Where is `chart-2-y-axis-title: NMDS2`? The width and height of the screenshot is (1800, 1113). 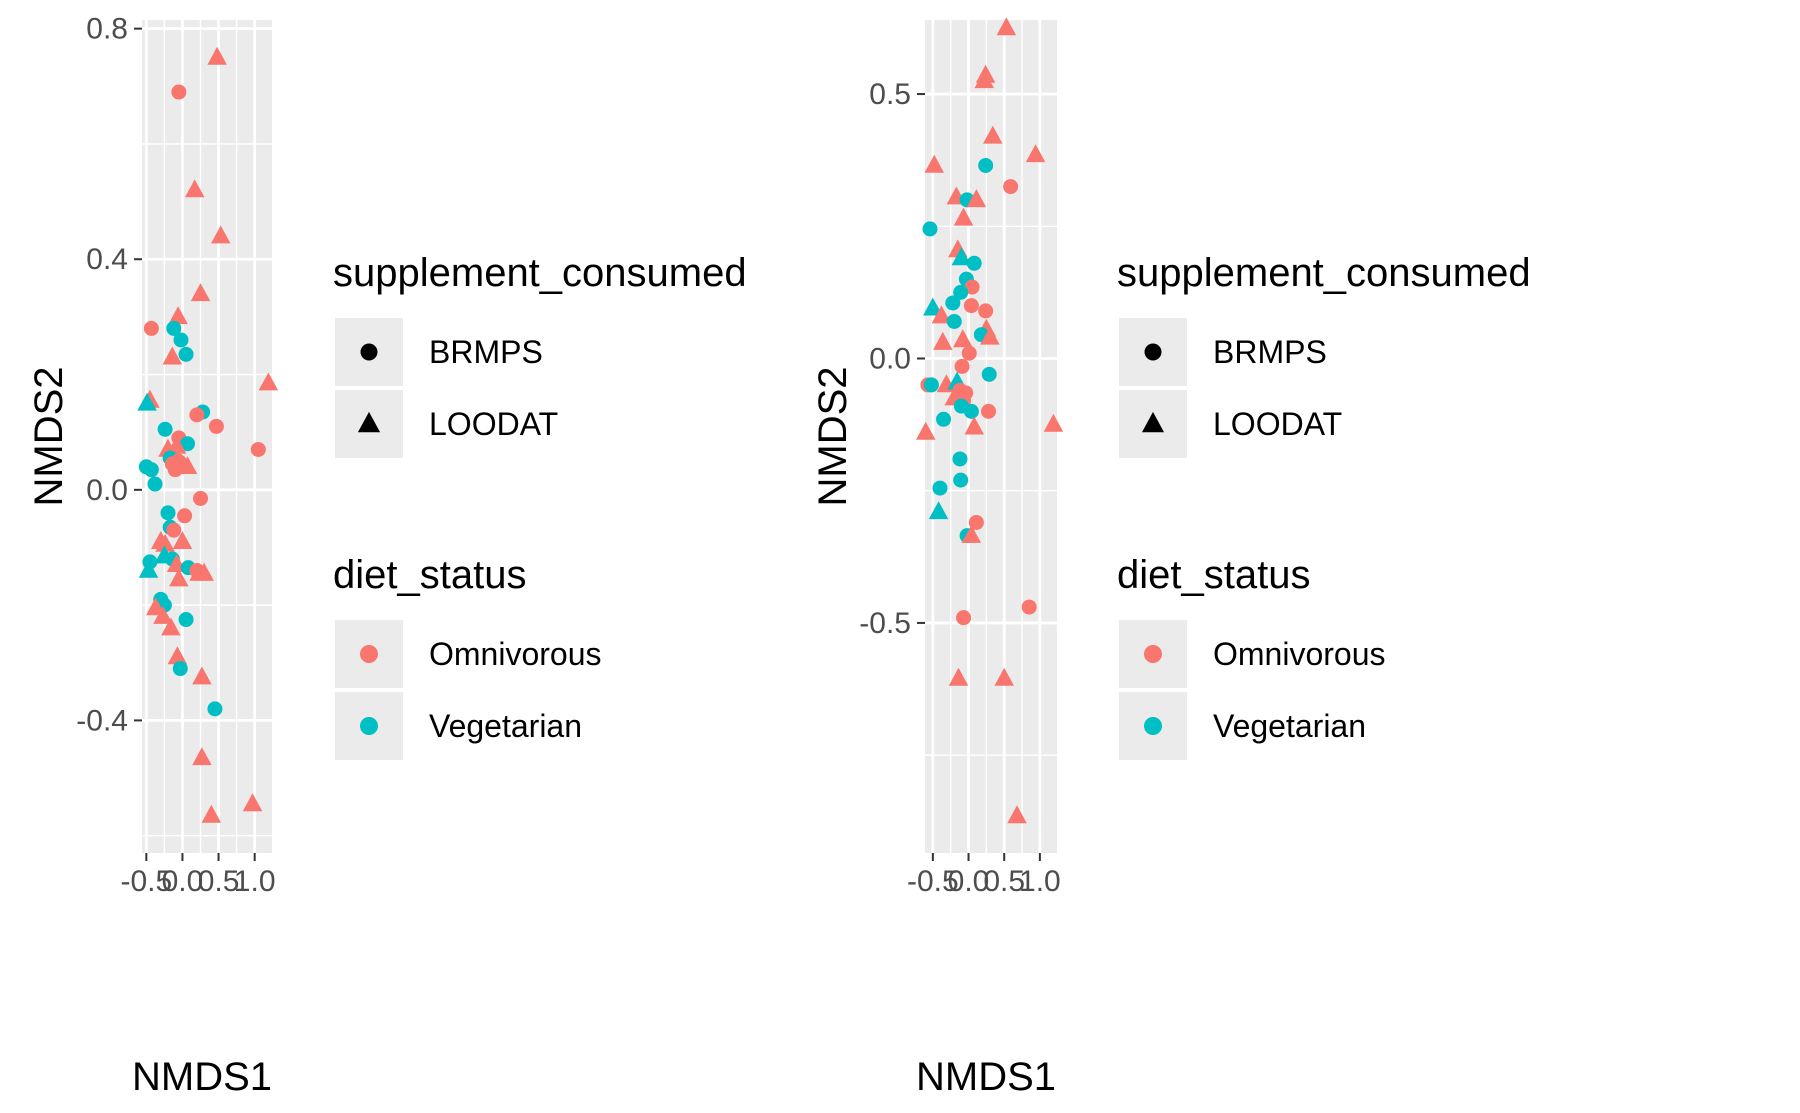
chart-2-y-axis-title: NMDS2 is located at coordinates (833, 436).